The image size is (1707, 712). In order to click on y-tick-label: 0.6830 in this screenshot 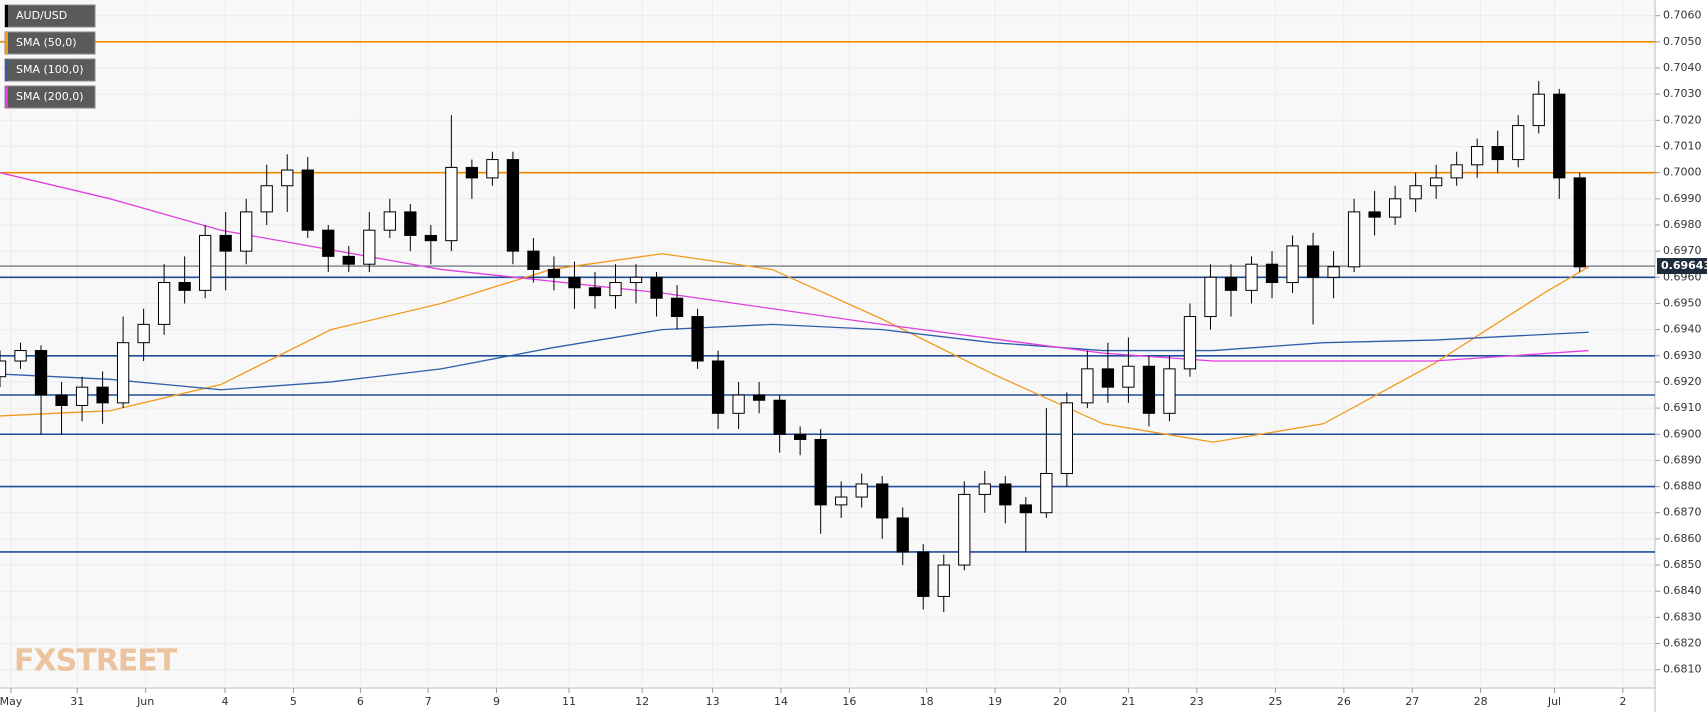, I will do `click(1682, 616)`.